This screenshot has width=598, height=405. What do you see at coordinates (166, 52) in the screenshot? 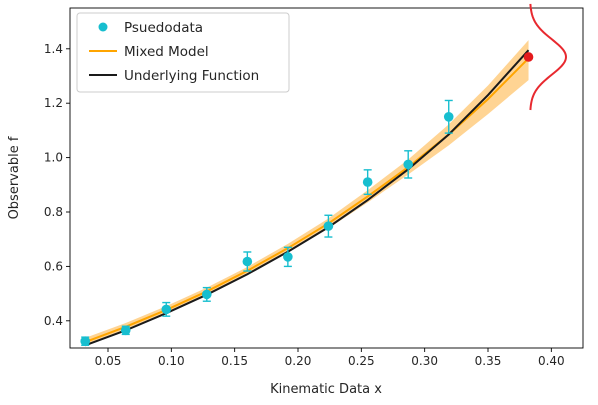
I see `legend-label-mixed-model: Mixed Model` at bounding box center [166, 52].